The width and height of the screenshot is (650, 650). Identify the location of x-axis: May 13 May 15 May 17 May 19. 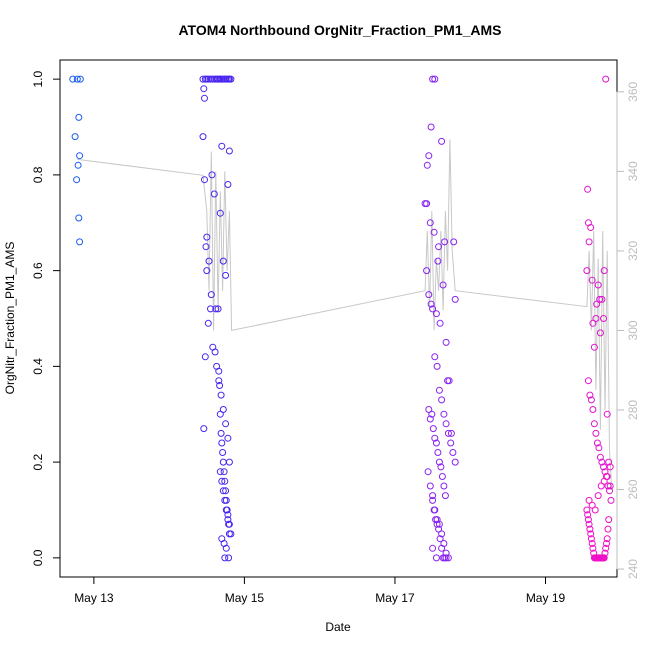
(319, 590).